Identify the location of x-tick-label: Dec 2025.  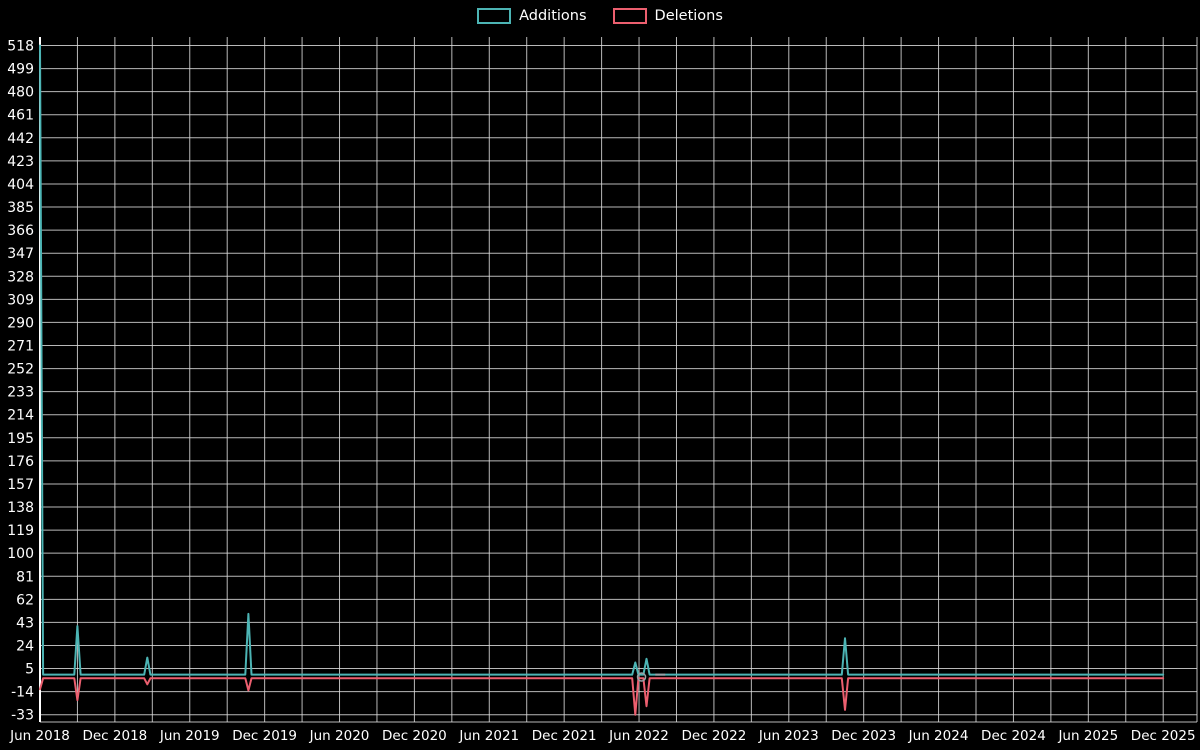
(1163, 736).